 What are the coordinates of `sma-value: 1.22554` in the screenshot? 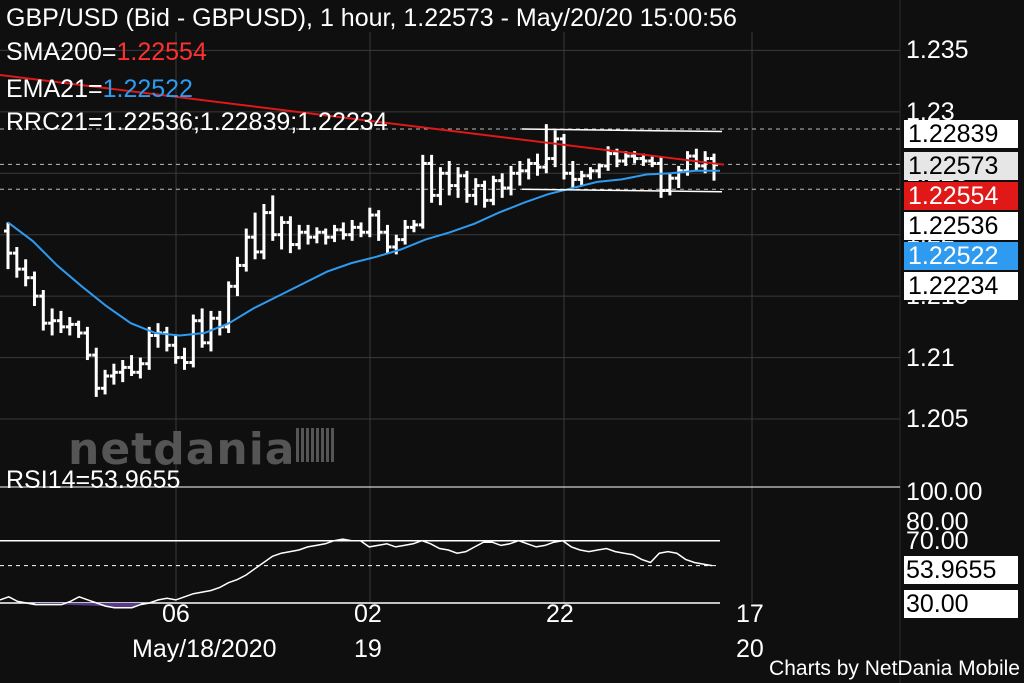 It's located at (161, 52).